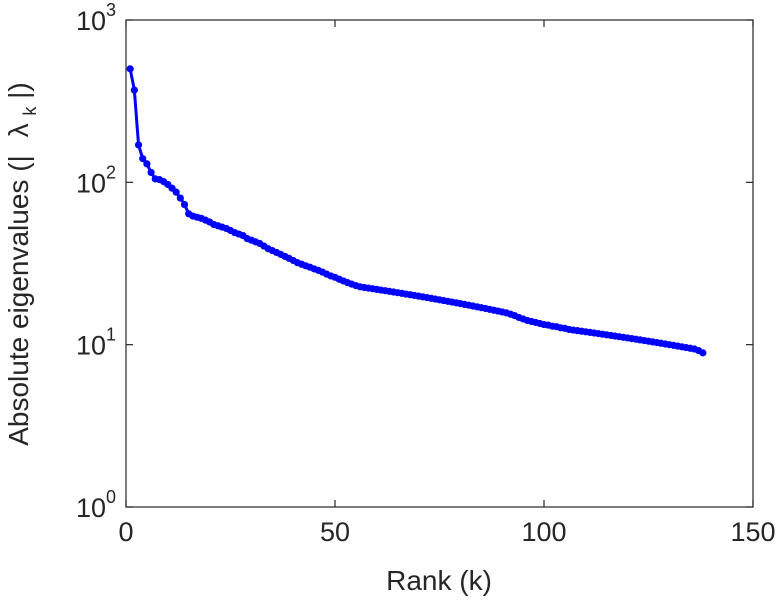  I want to click on y-axis-title-prefix: Absolute eigenvalues (|, so click(18, 300).